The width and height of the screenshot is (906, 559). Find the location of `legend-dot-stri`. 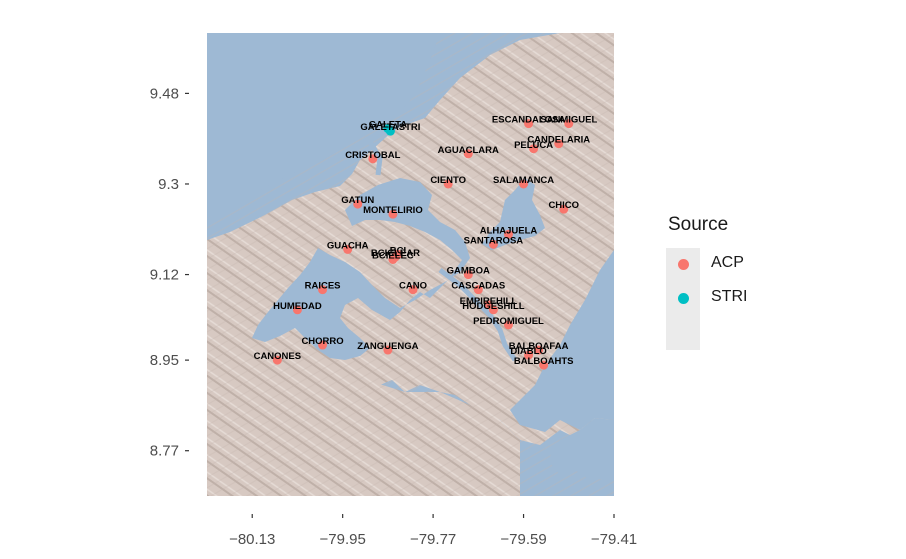

legend-dot-stri is located at coordinates (683, 298).